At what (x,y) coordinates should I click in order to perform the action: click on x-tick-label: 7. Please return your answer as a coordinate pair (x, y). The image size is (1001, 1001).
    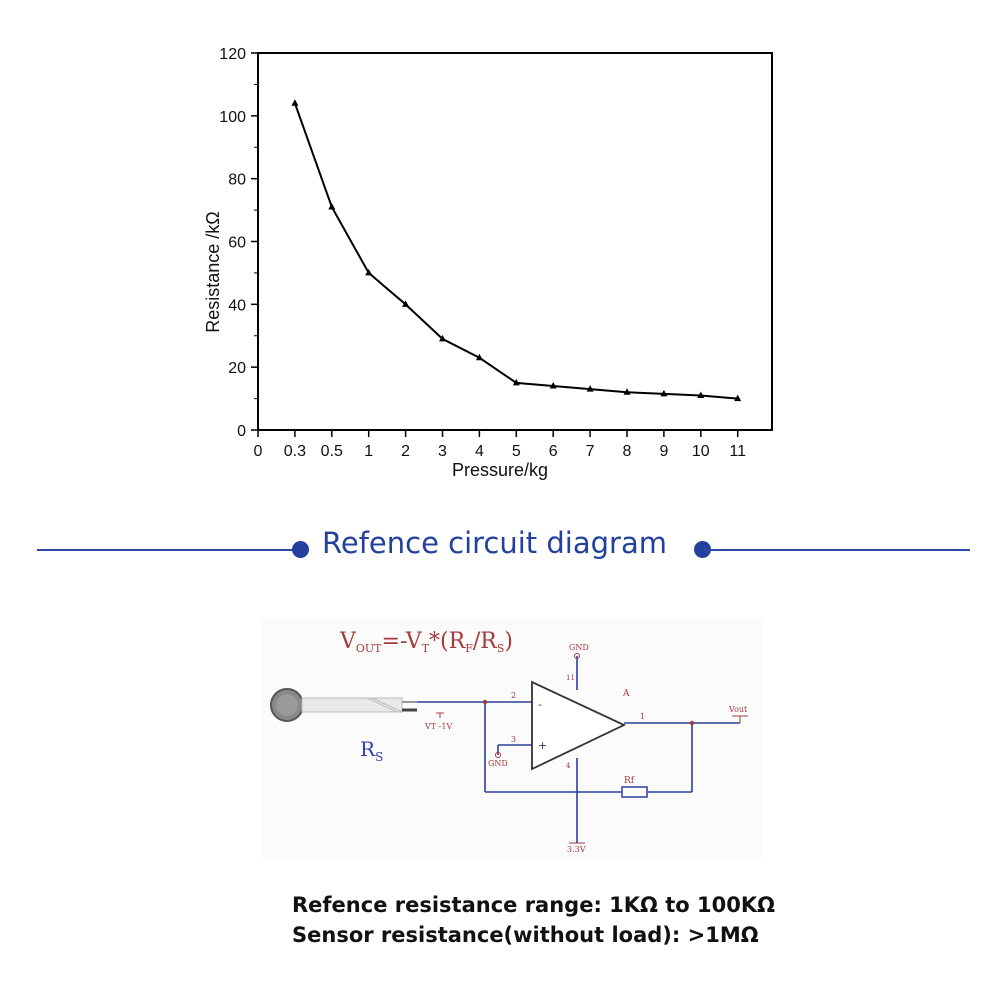
    Looking at the image, I should click on (590, 451).